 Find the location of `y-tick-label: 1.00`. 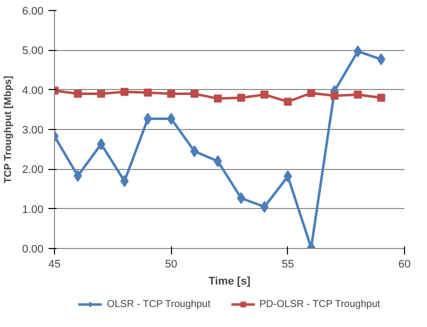

y-tick-label: 1.00 is located at coordinates (33, 210).